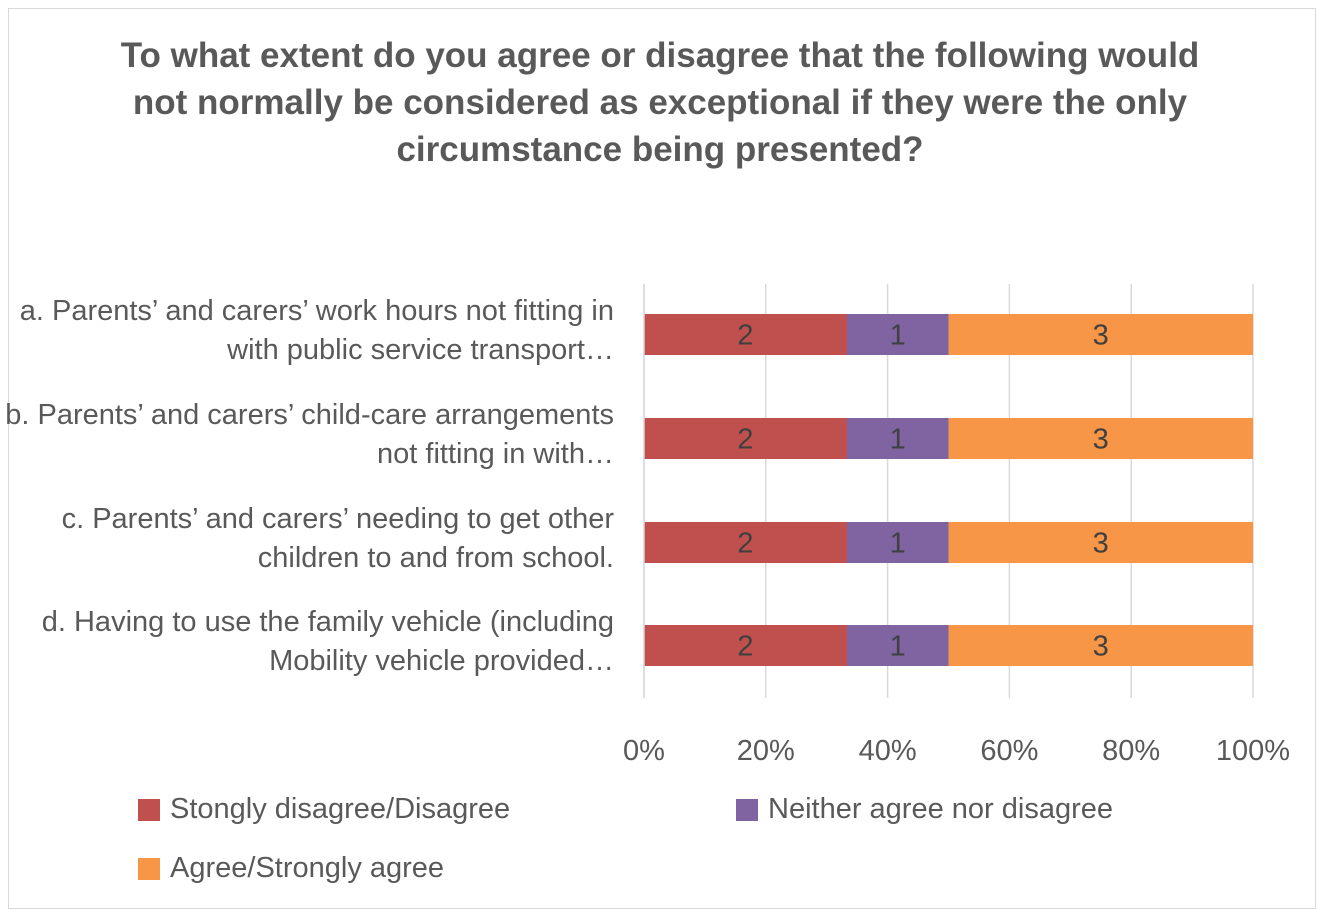 This screenshot has height=911, width=1318. I want to click on legend-item-agree: Agree/Strongly agree, so click(291, 868).